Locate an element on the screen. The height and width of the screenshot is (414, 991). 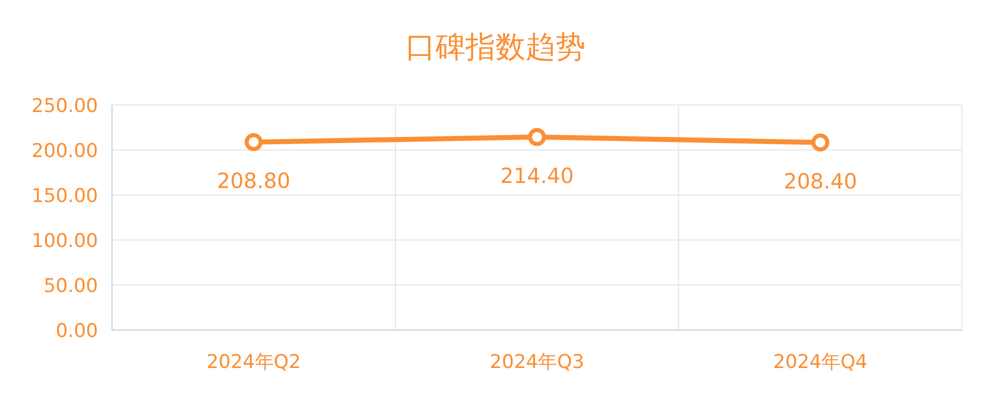
y-tick-label: 150.00 is located at coordinates (65, 196).